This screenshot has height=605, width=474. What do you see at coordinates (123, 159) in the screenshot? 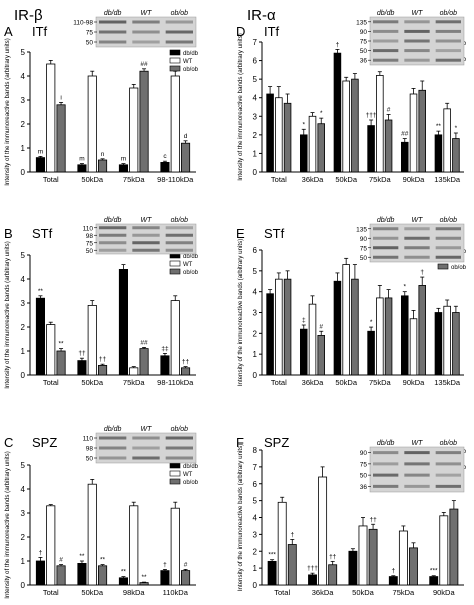
I see `significance-mark: m` at bounding box center [123, 159].